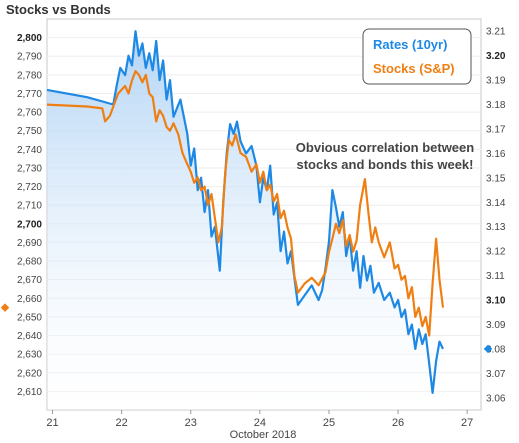 The height and width of the screenshot is (443, 519). I want to click on left-tick-label: 2,790, so click(29, 57).